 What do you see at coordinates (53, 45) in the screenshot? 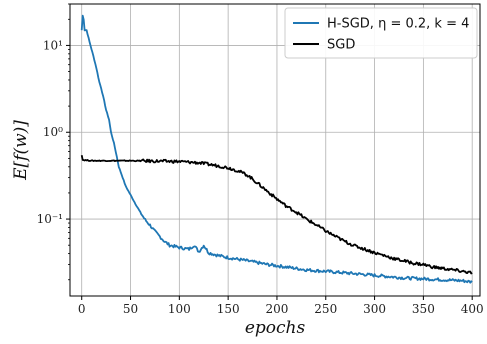
I see `y-tick-label: 10¹` at bounding box center [53, 45].